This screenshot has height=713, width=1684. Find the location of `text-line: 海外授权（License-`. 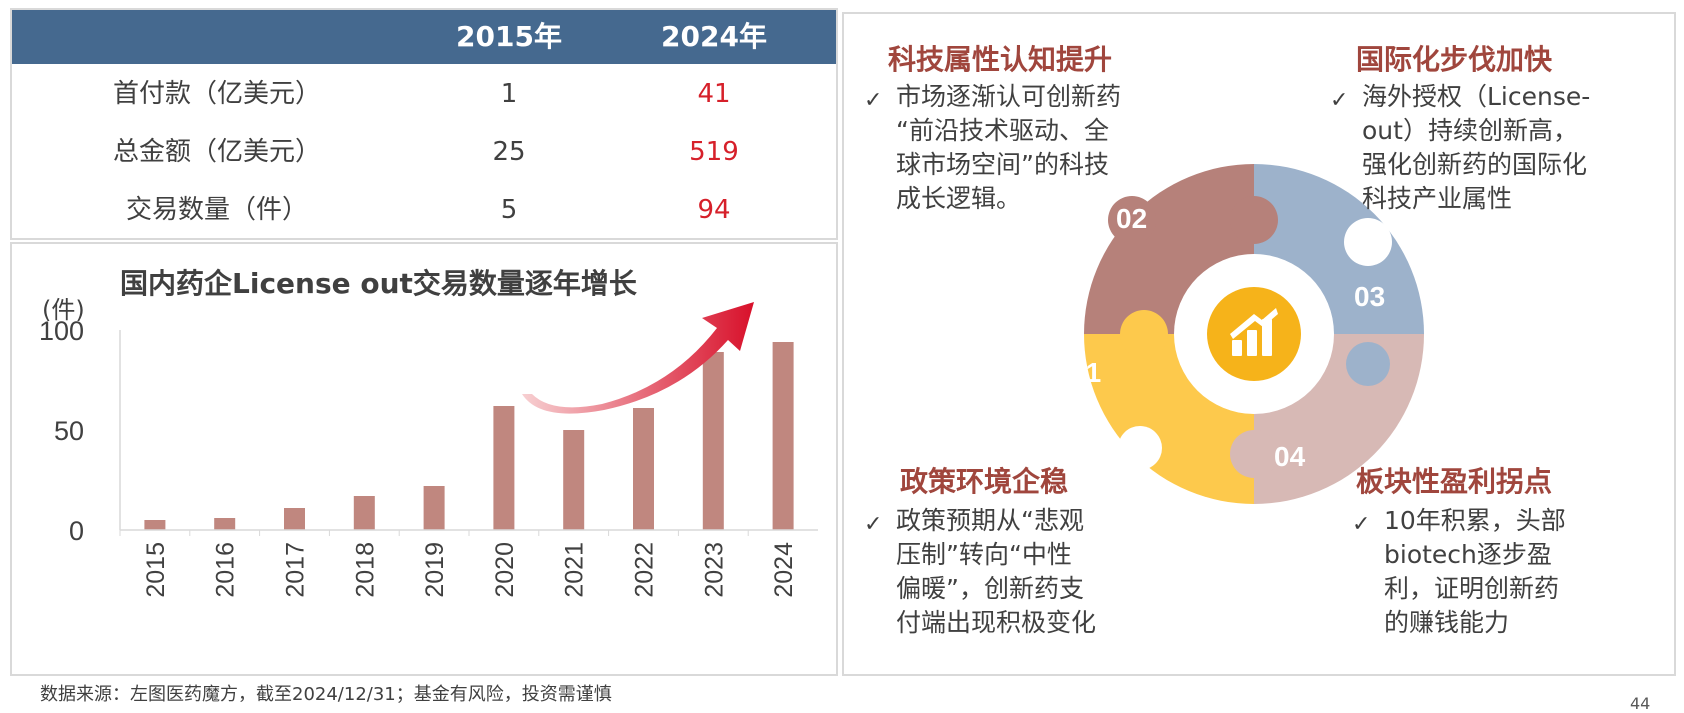

text-line: 海外授权（License- is located at coordinates (1476, 96).